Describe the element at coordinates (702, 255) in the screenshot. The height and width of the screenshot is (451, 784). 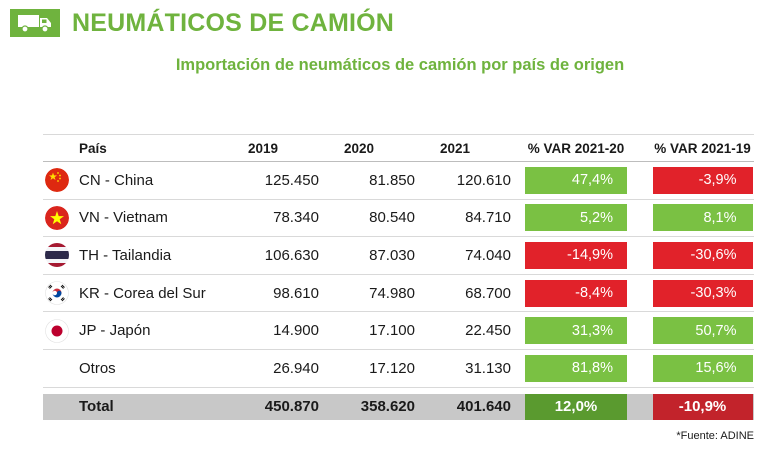
I see `var-2021-19-badge: -30,6%` at that location.